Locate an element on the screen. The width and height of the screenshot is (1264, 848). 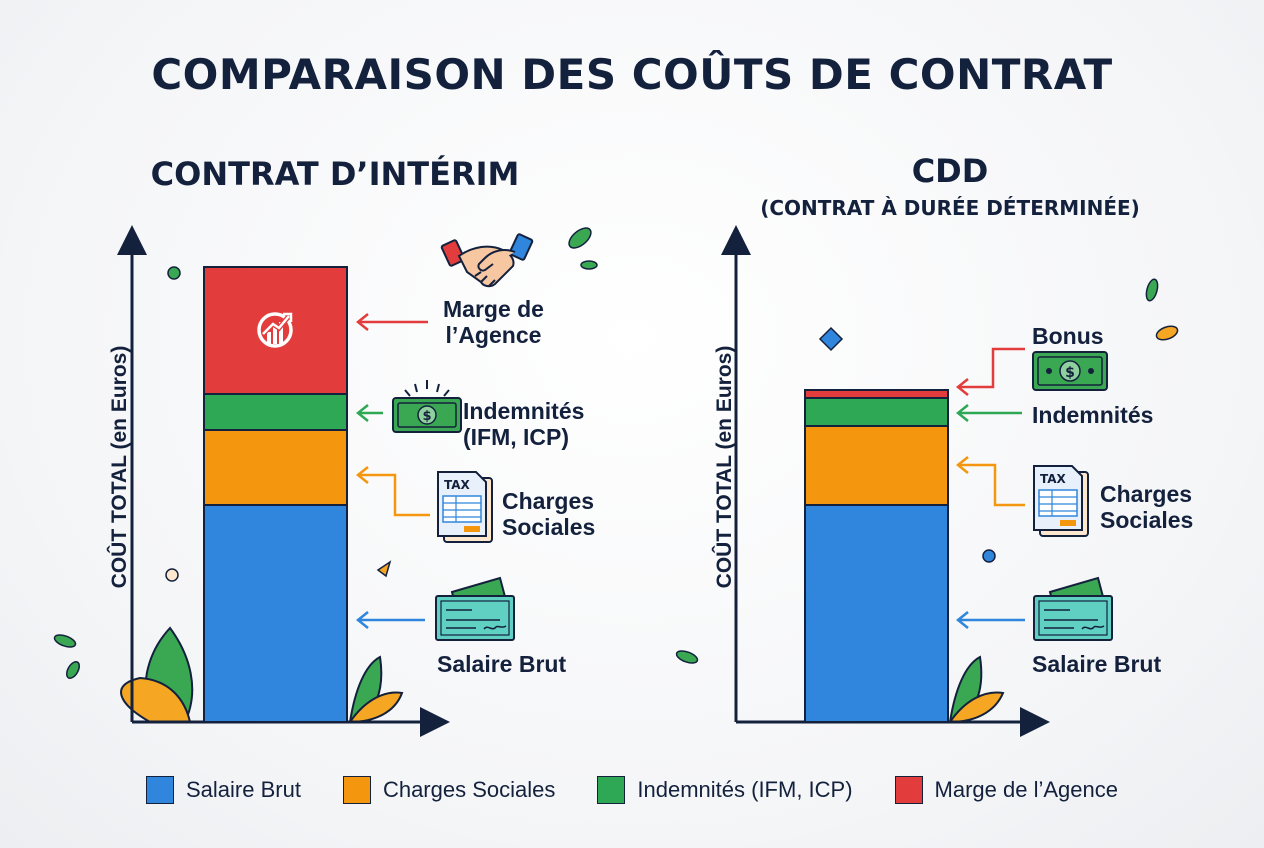
arrow-charges-cdd is located at coordinates (992, 485).